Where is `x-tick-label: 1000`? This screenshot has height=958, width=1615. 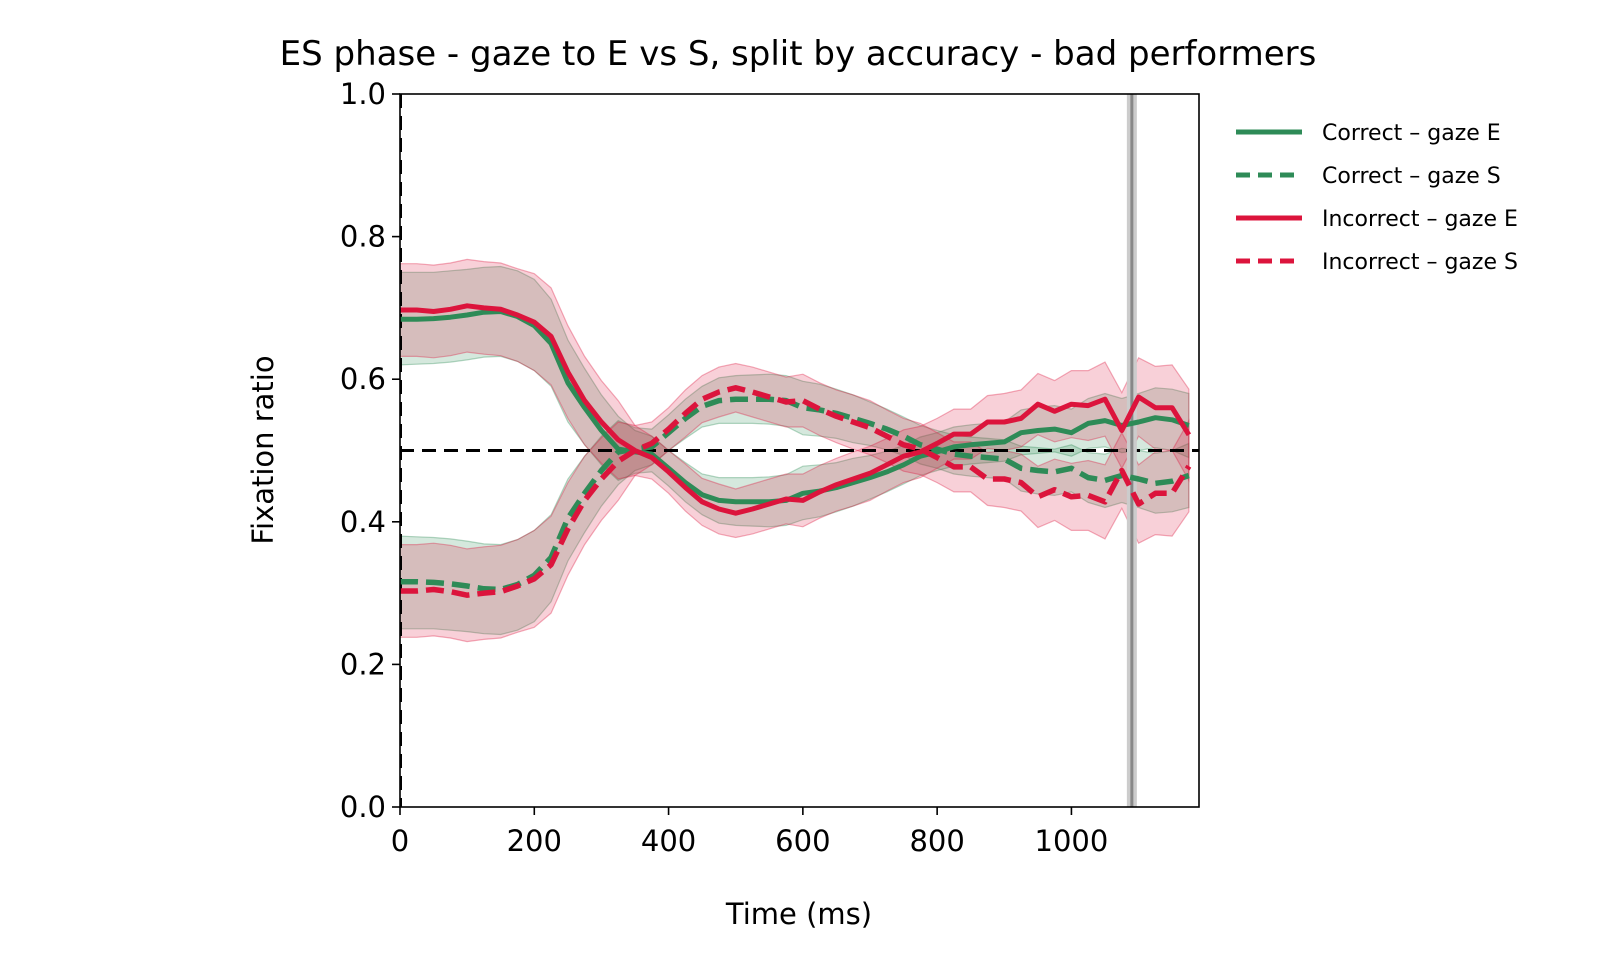 x-tick-label: 1000 is located at coordinates (1072, 841).